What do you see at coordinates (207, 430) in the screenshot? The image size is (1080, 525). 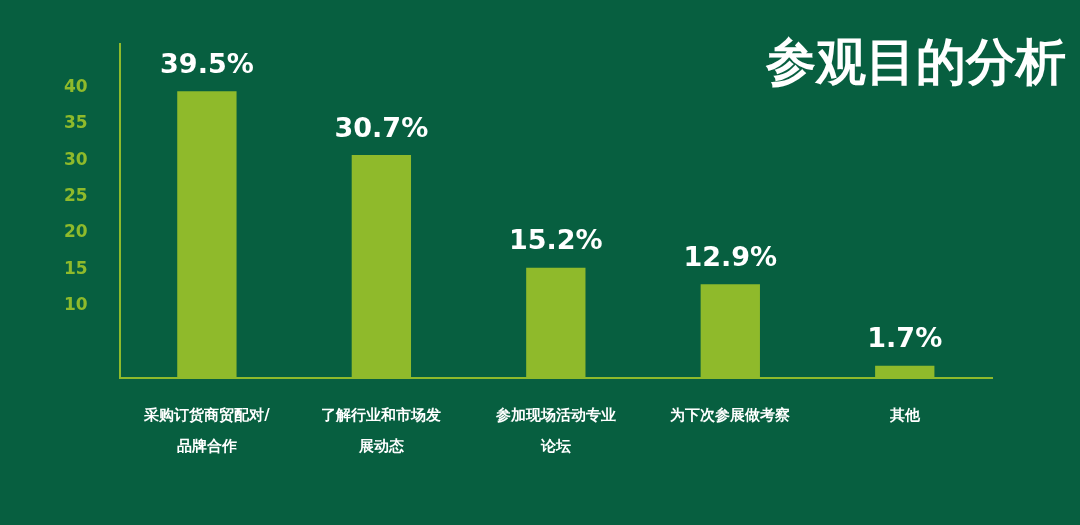 I see `x-tick-label: 采购订货商贸配对/品牌合作` at bounding box center [207, 430].